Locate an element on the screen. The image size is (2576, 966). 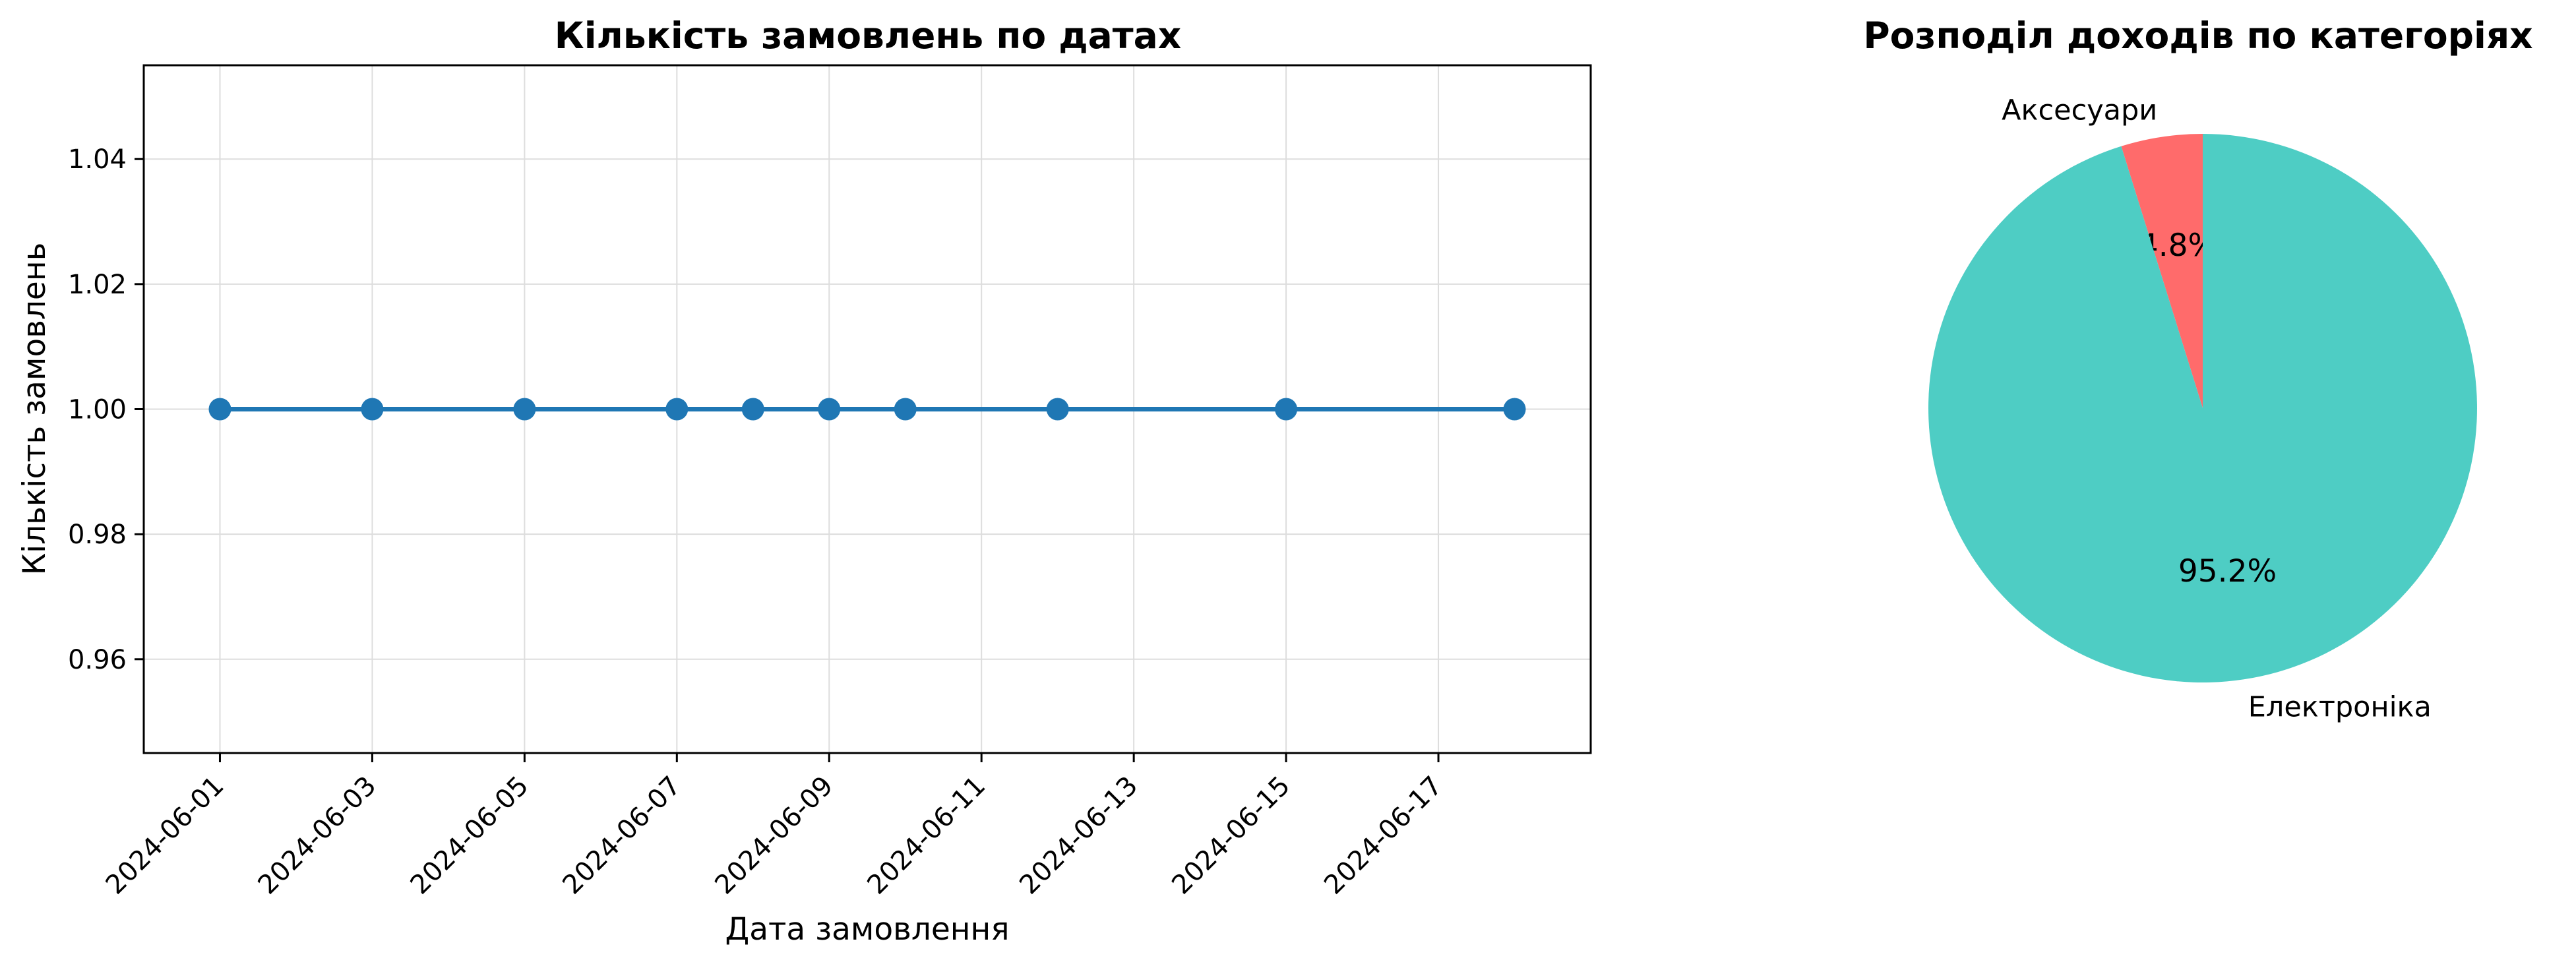
x-tick-label: 2024-06-05 is located at coordinates (470, 836).